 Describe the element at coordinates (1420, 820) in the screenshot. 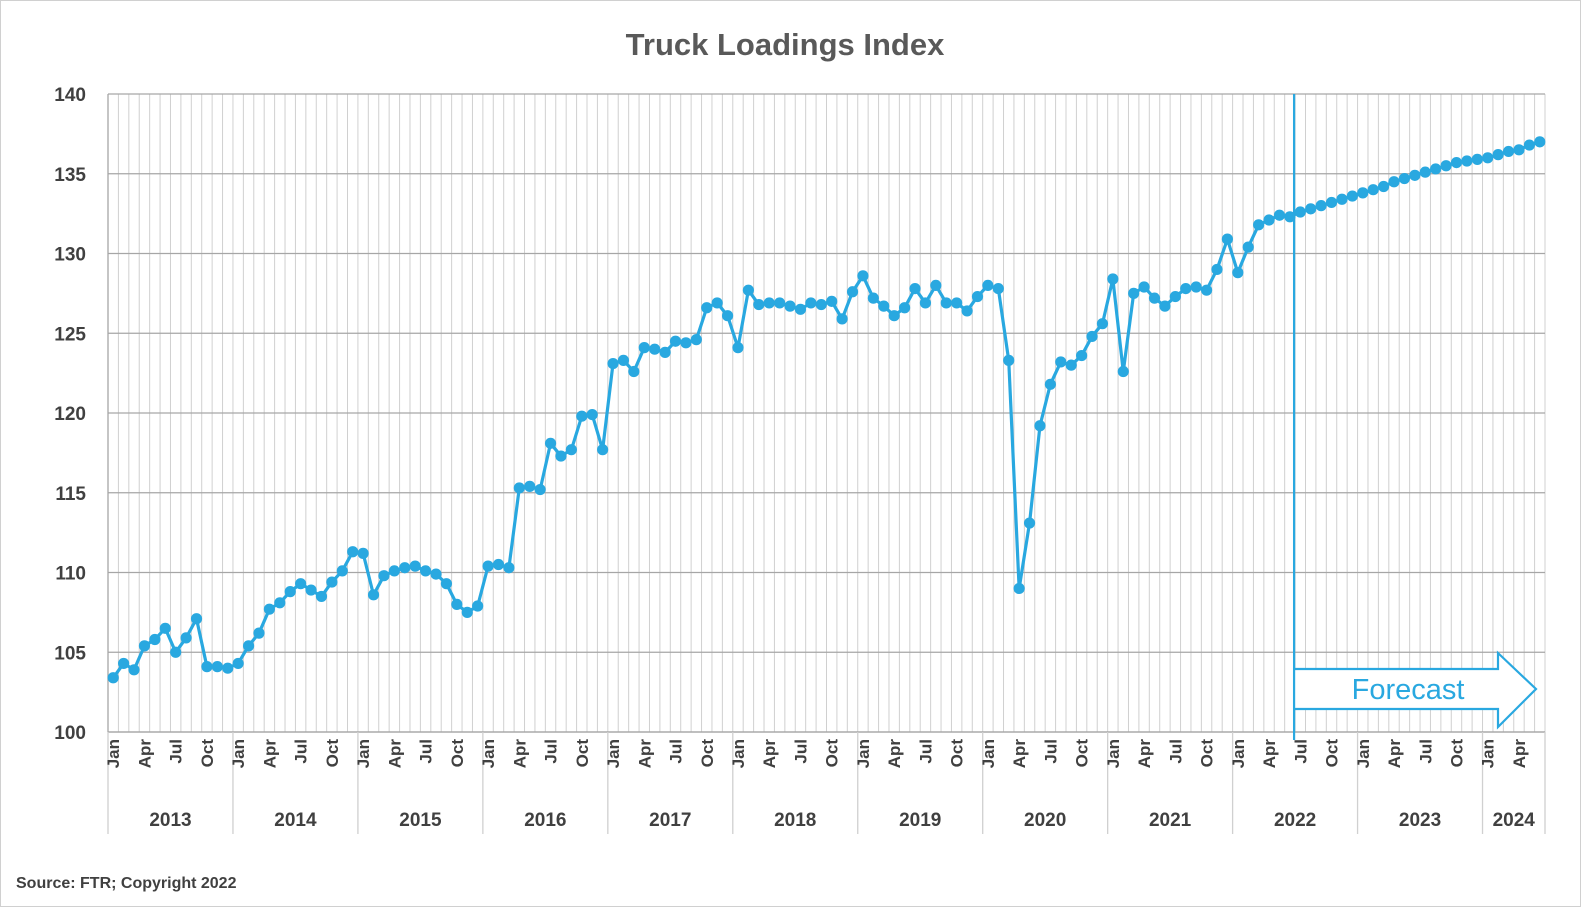

I see `year-tick-label: 2023` at that location.